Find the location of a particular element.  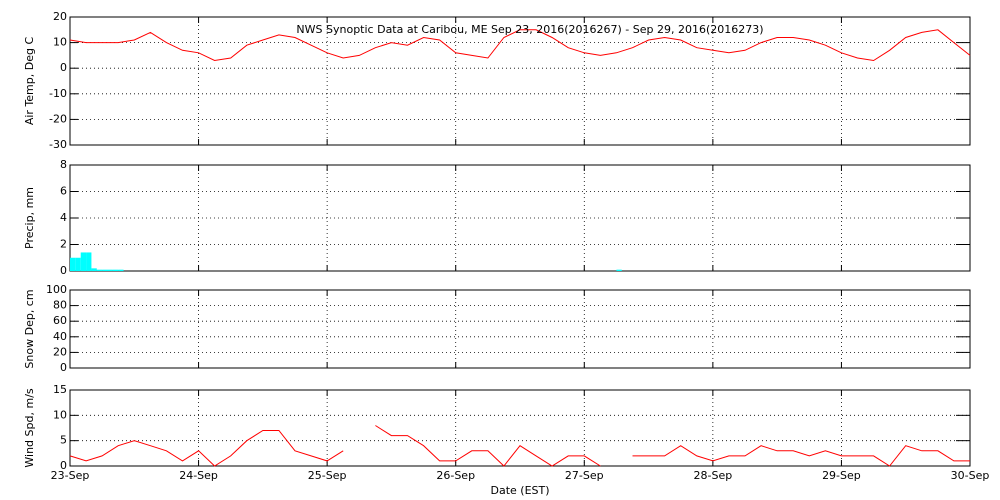

y-tick-label: 5 is located at coordinates (63, 440).